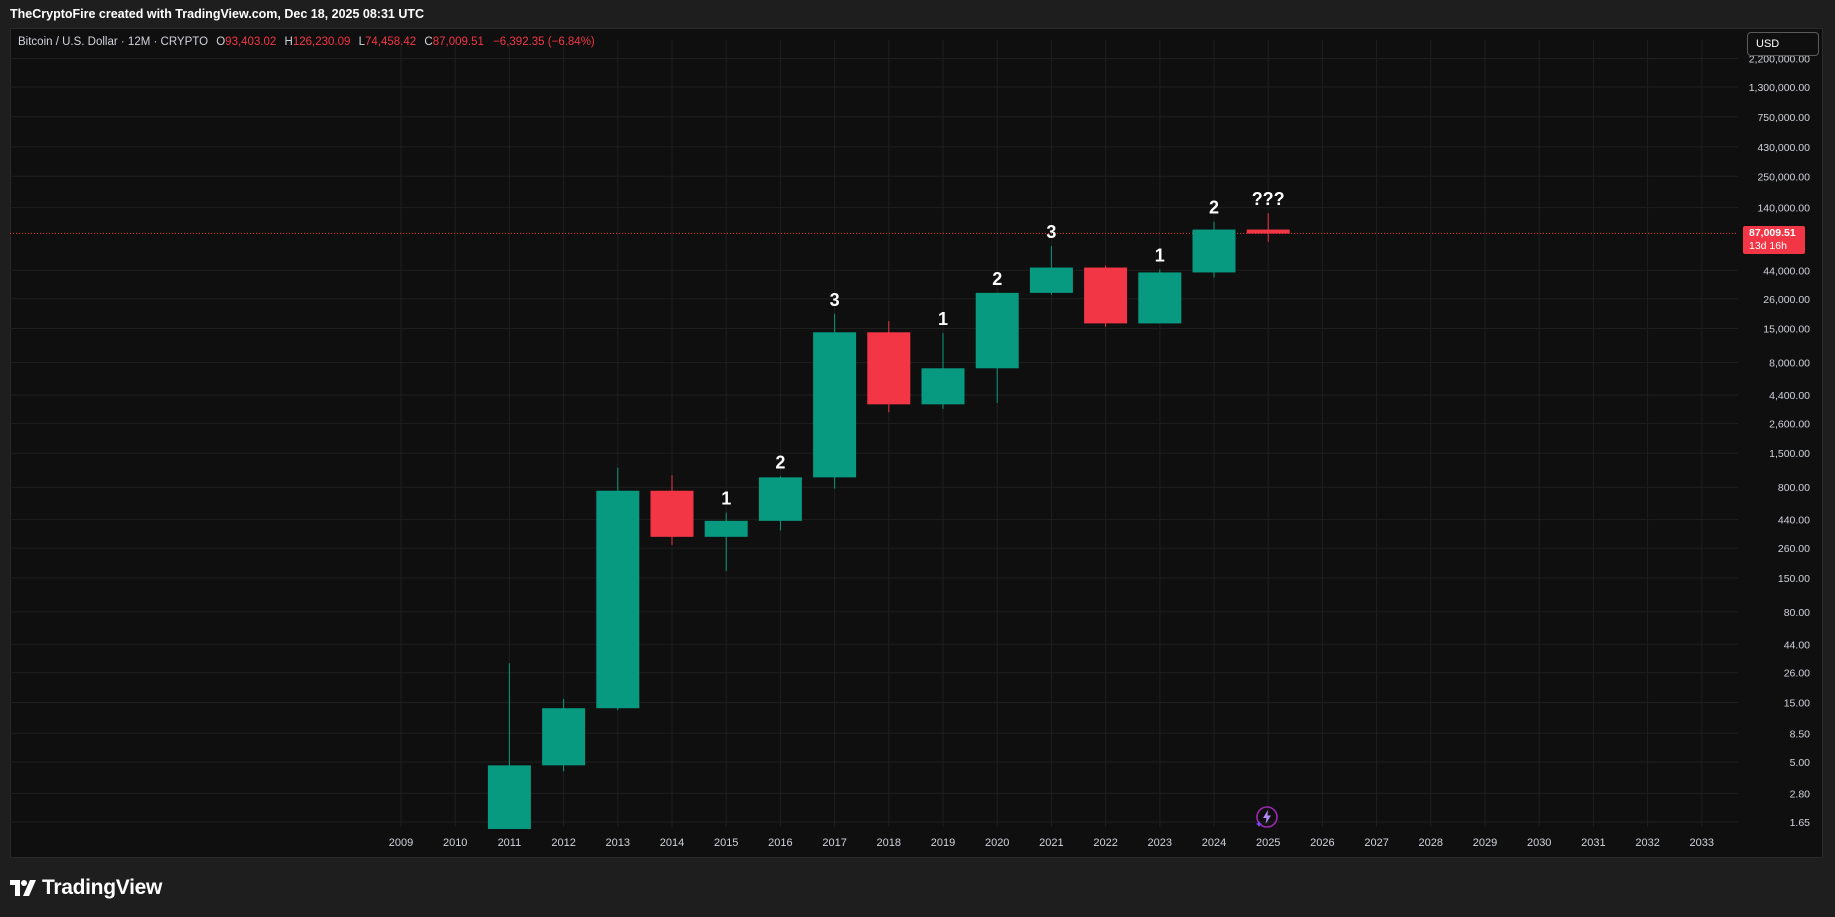 The height and width of the screenshot is (917, 1835). I want to click on last-price-tag: 87,009.51 13d 16h, so click(1774, 240).